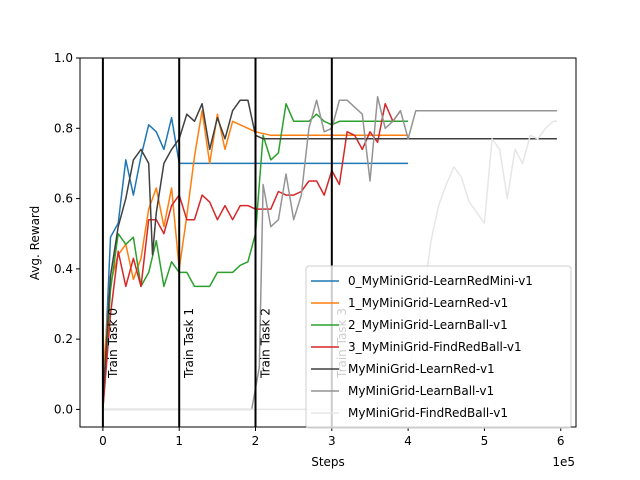 This screenshot has height=480, width=640. What do you see at coordinates (63, 339) in the screenshot?
I see `y-tick-label-1: 0.2` at bounding box center [63, 339].